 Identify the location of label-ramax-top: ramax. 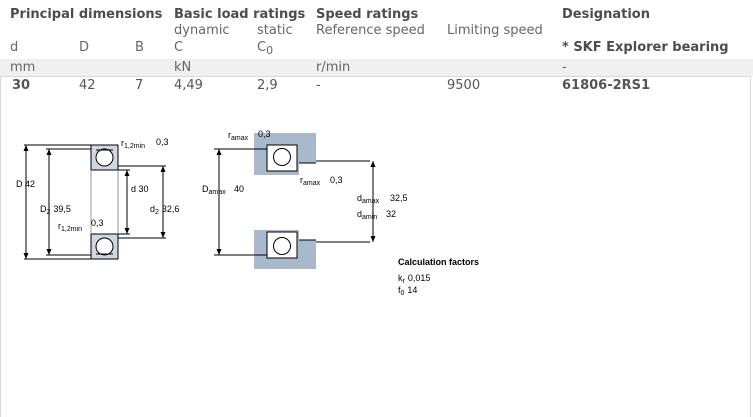
(238, 136).